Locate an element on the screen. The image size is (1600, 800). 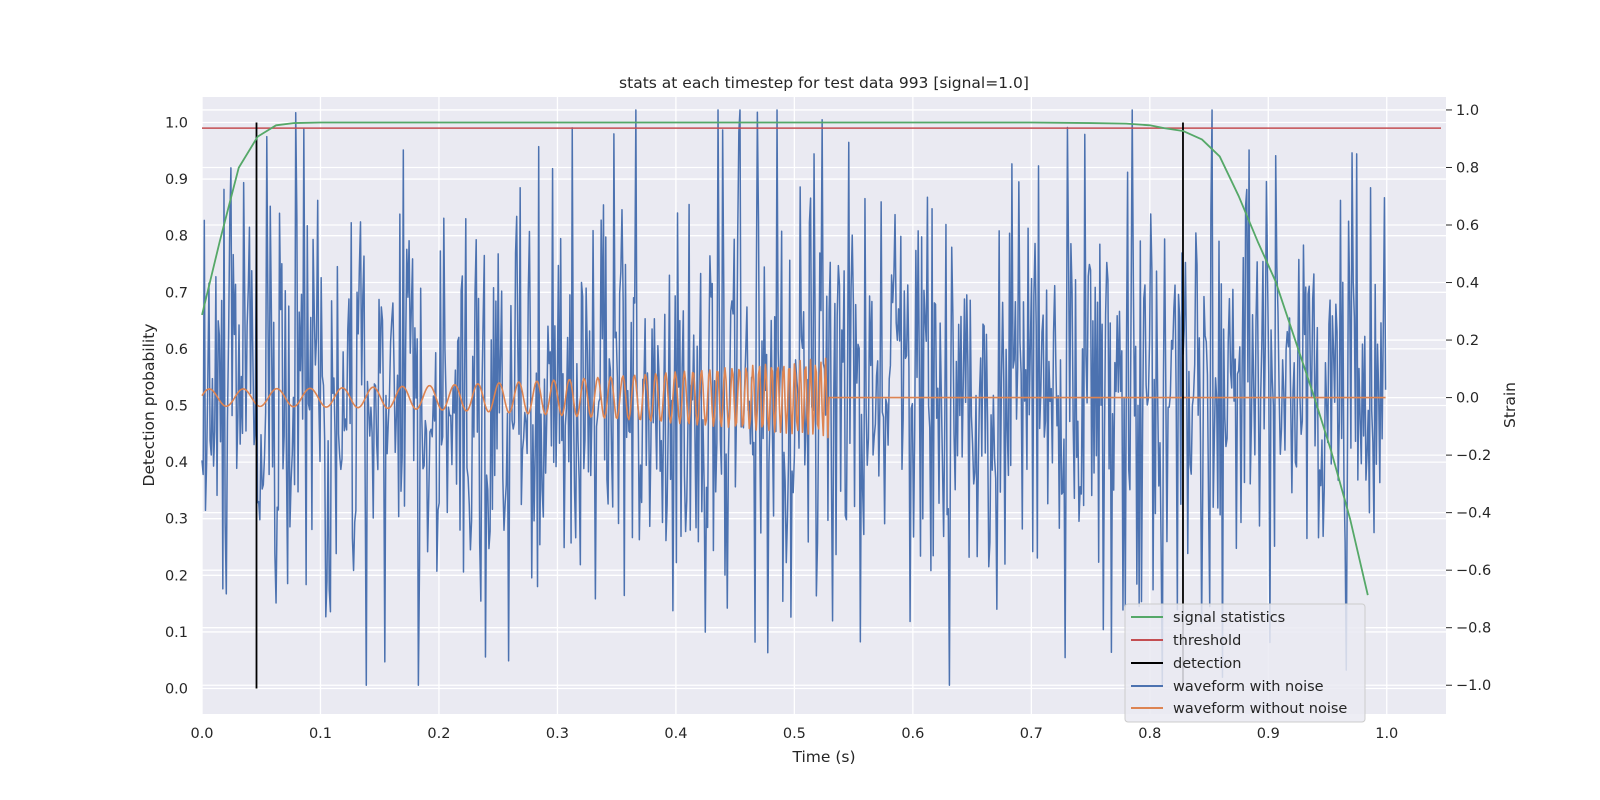
y-tick-label: 0.2 is located at coordinates (176, 576).